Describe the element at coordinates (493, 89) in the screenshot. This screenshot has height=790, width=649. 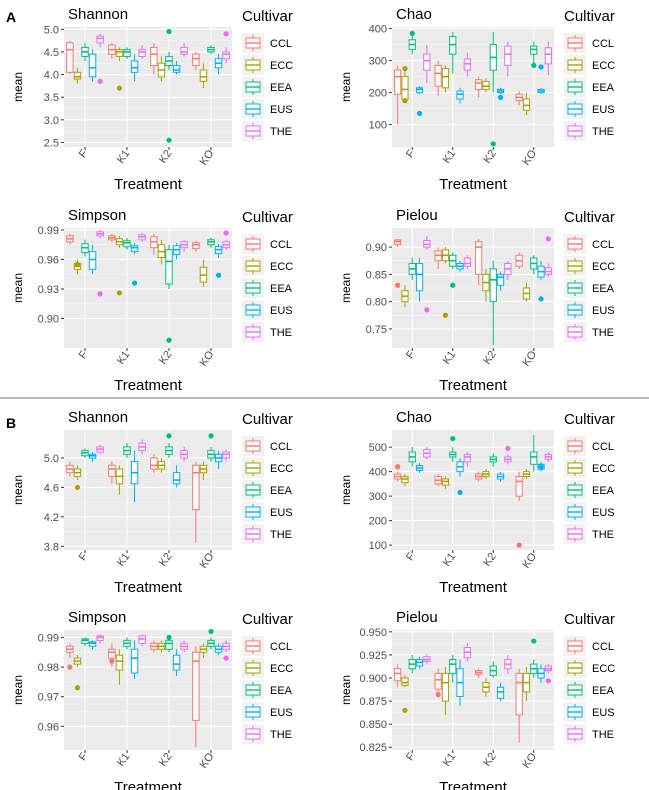
I see `box-eea-k2` at that location.